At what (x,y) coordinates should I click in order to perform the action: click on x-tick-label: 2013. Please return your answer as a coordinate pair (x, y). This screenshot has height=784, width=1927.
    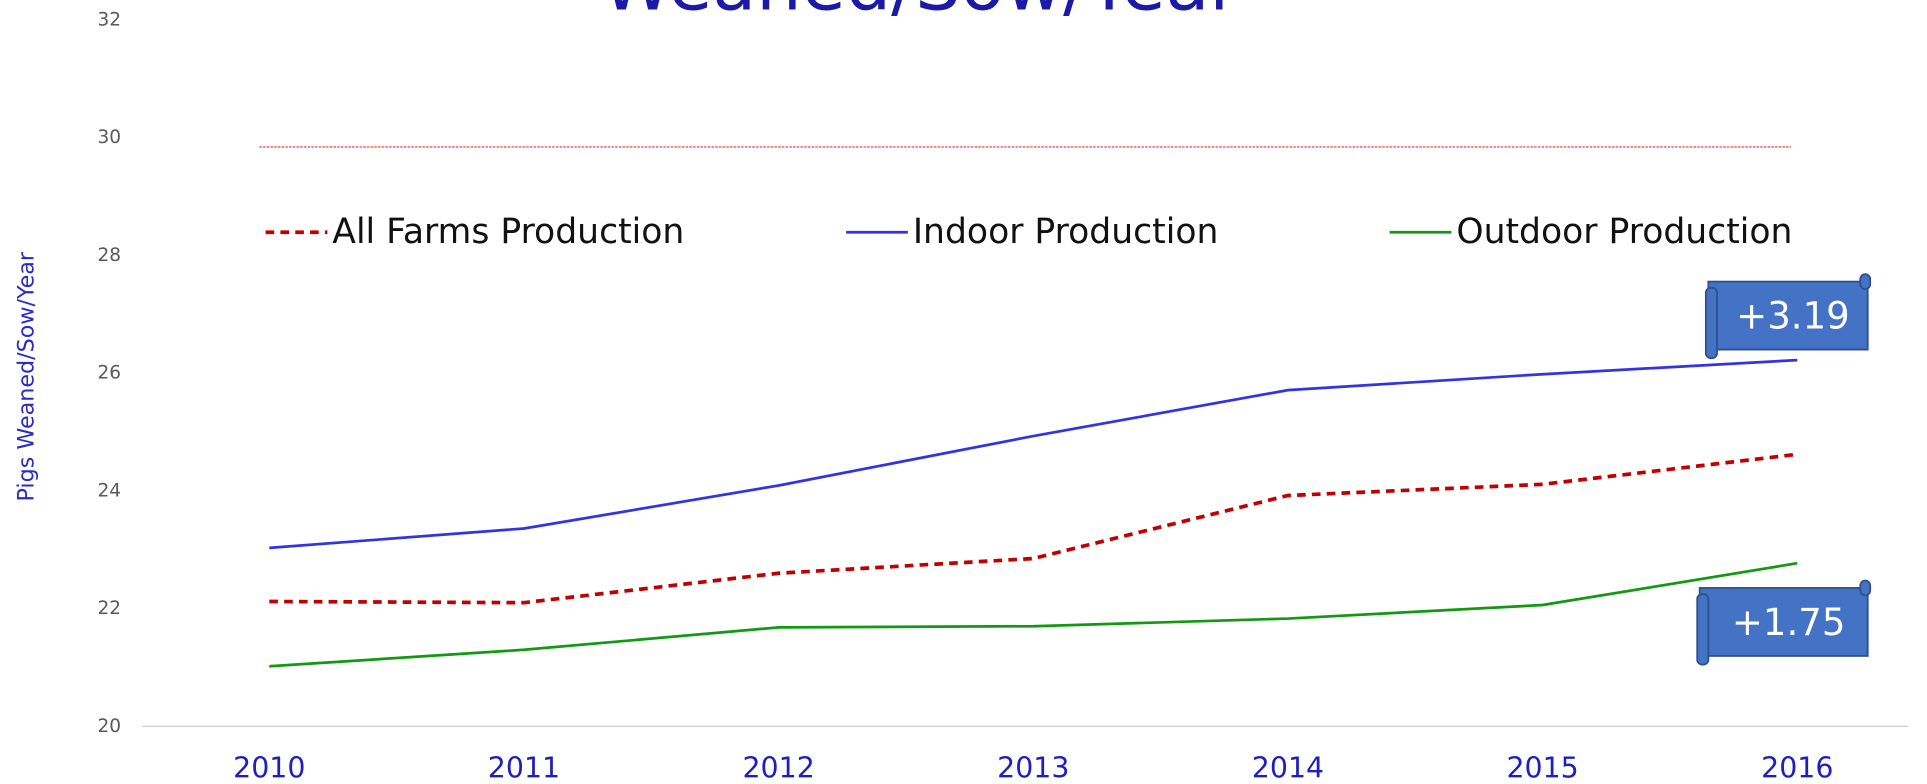
    Looking at the image, I should click on (1033, 768).